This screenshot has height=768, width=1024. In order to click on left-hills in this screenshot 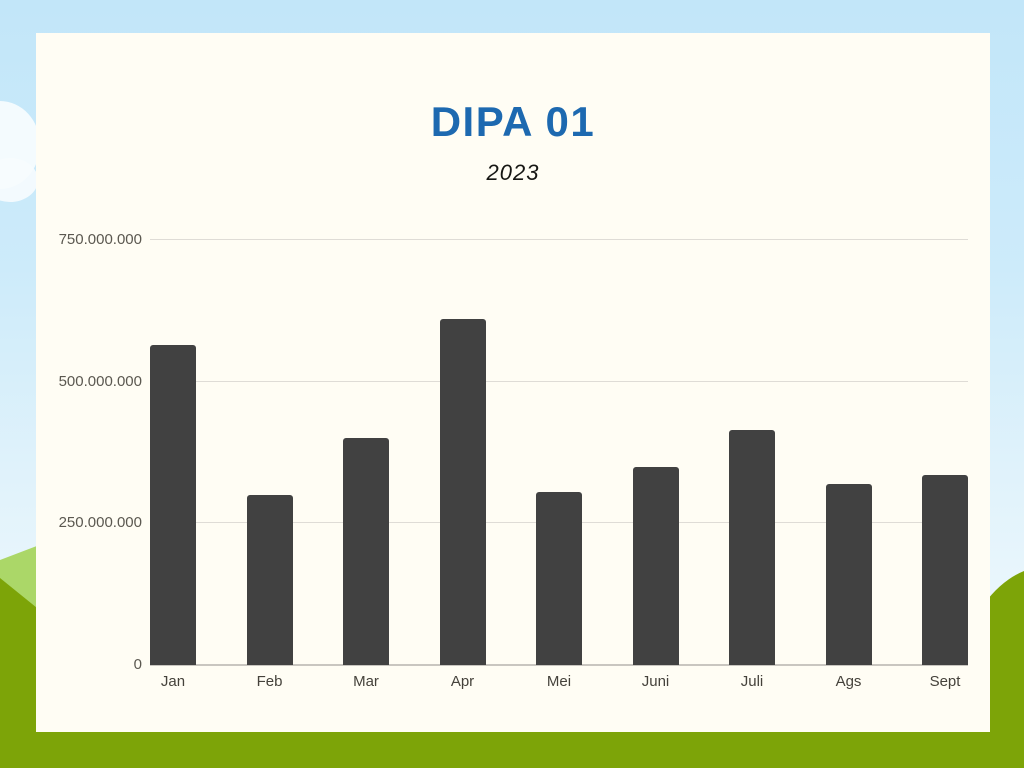, I will do `click(21, 656)`.